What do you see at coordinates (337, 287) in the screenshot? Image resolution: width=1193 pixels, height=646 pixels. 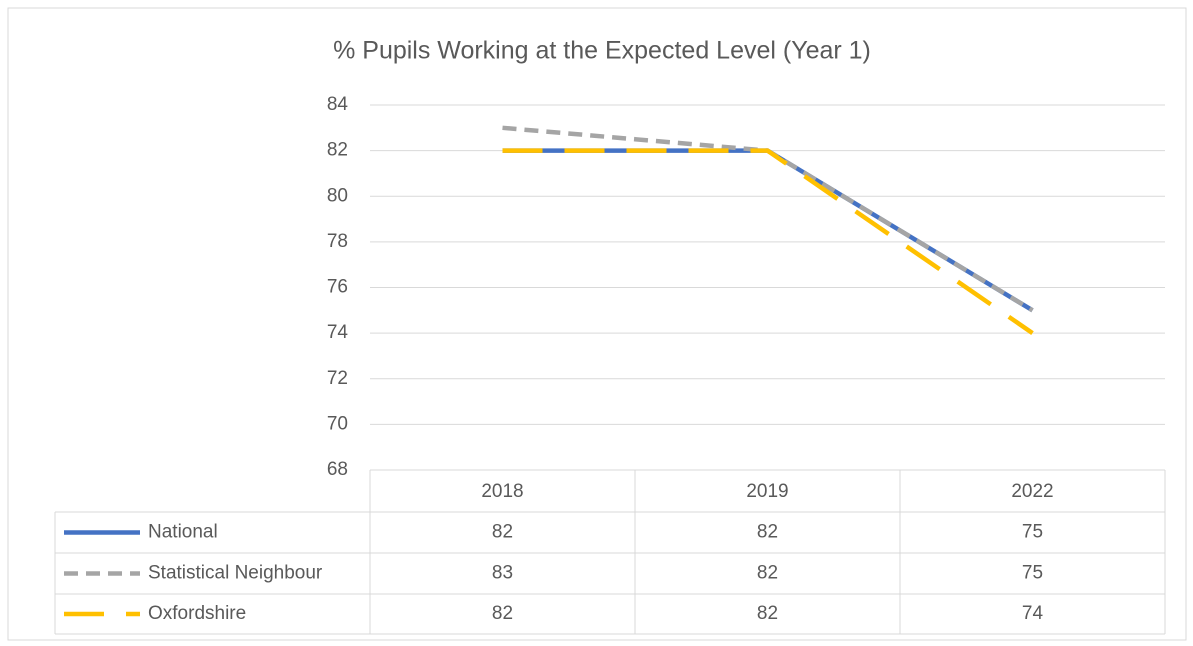 I see `y-tick-label: 76` at bounding box center [337, 287].